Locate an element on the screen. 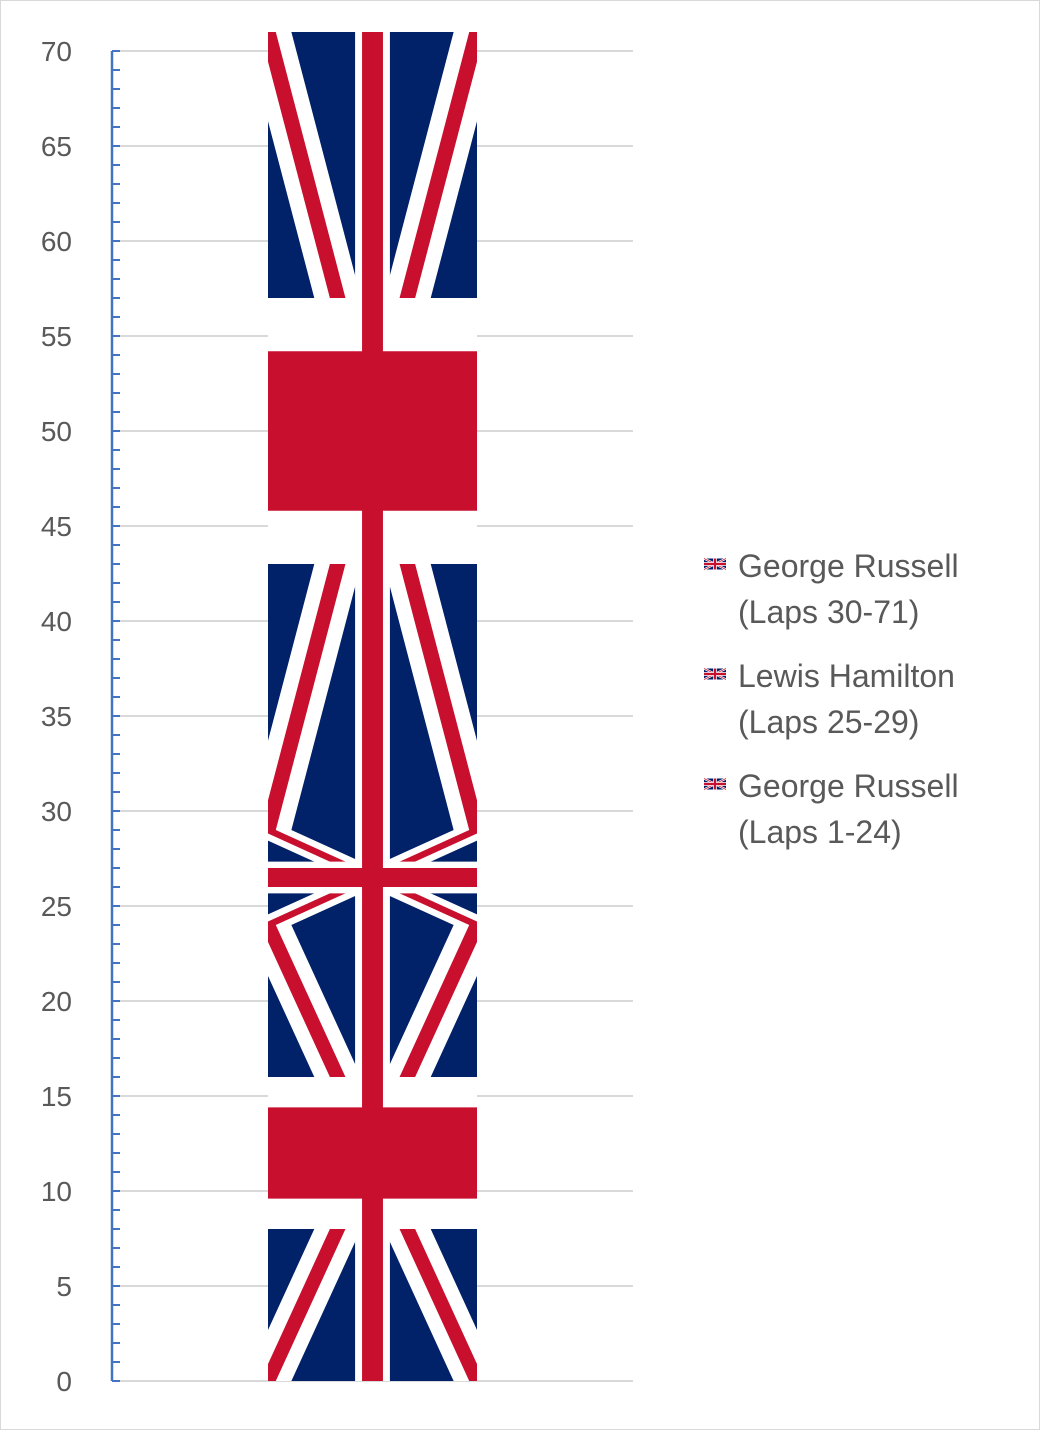  y-tick-label: 60 is located at coordinates (56, 241).